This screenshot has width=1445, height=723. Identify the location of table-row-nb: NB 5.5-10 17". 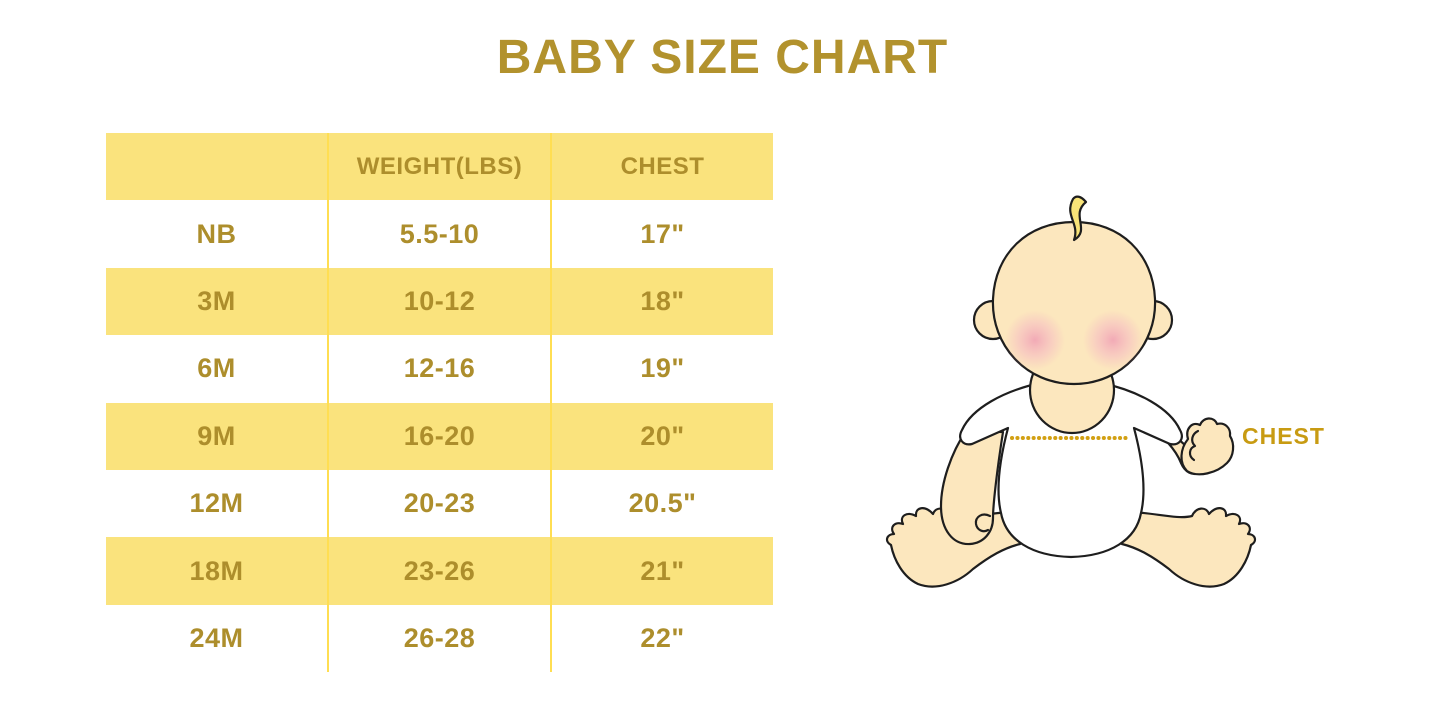
(439, 234).